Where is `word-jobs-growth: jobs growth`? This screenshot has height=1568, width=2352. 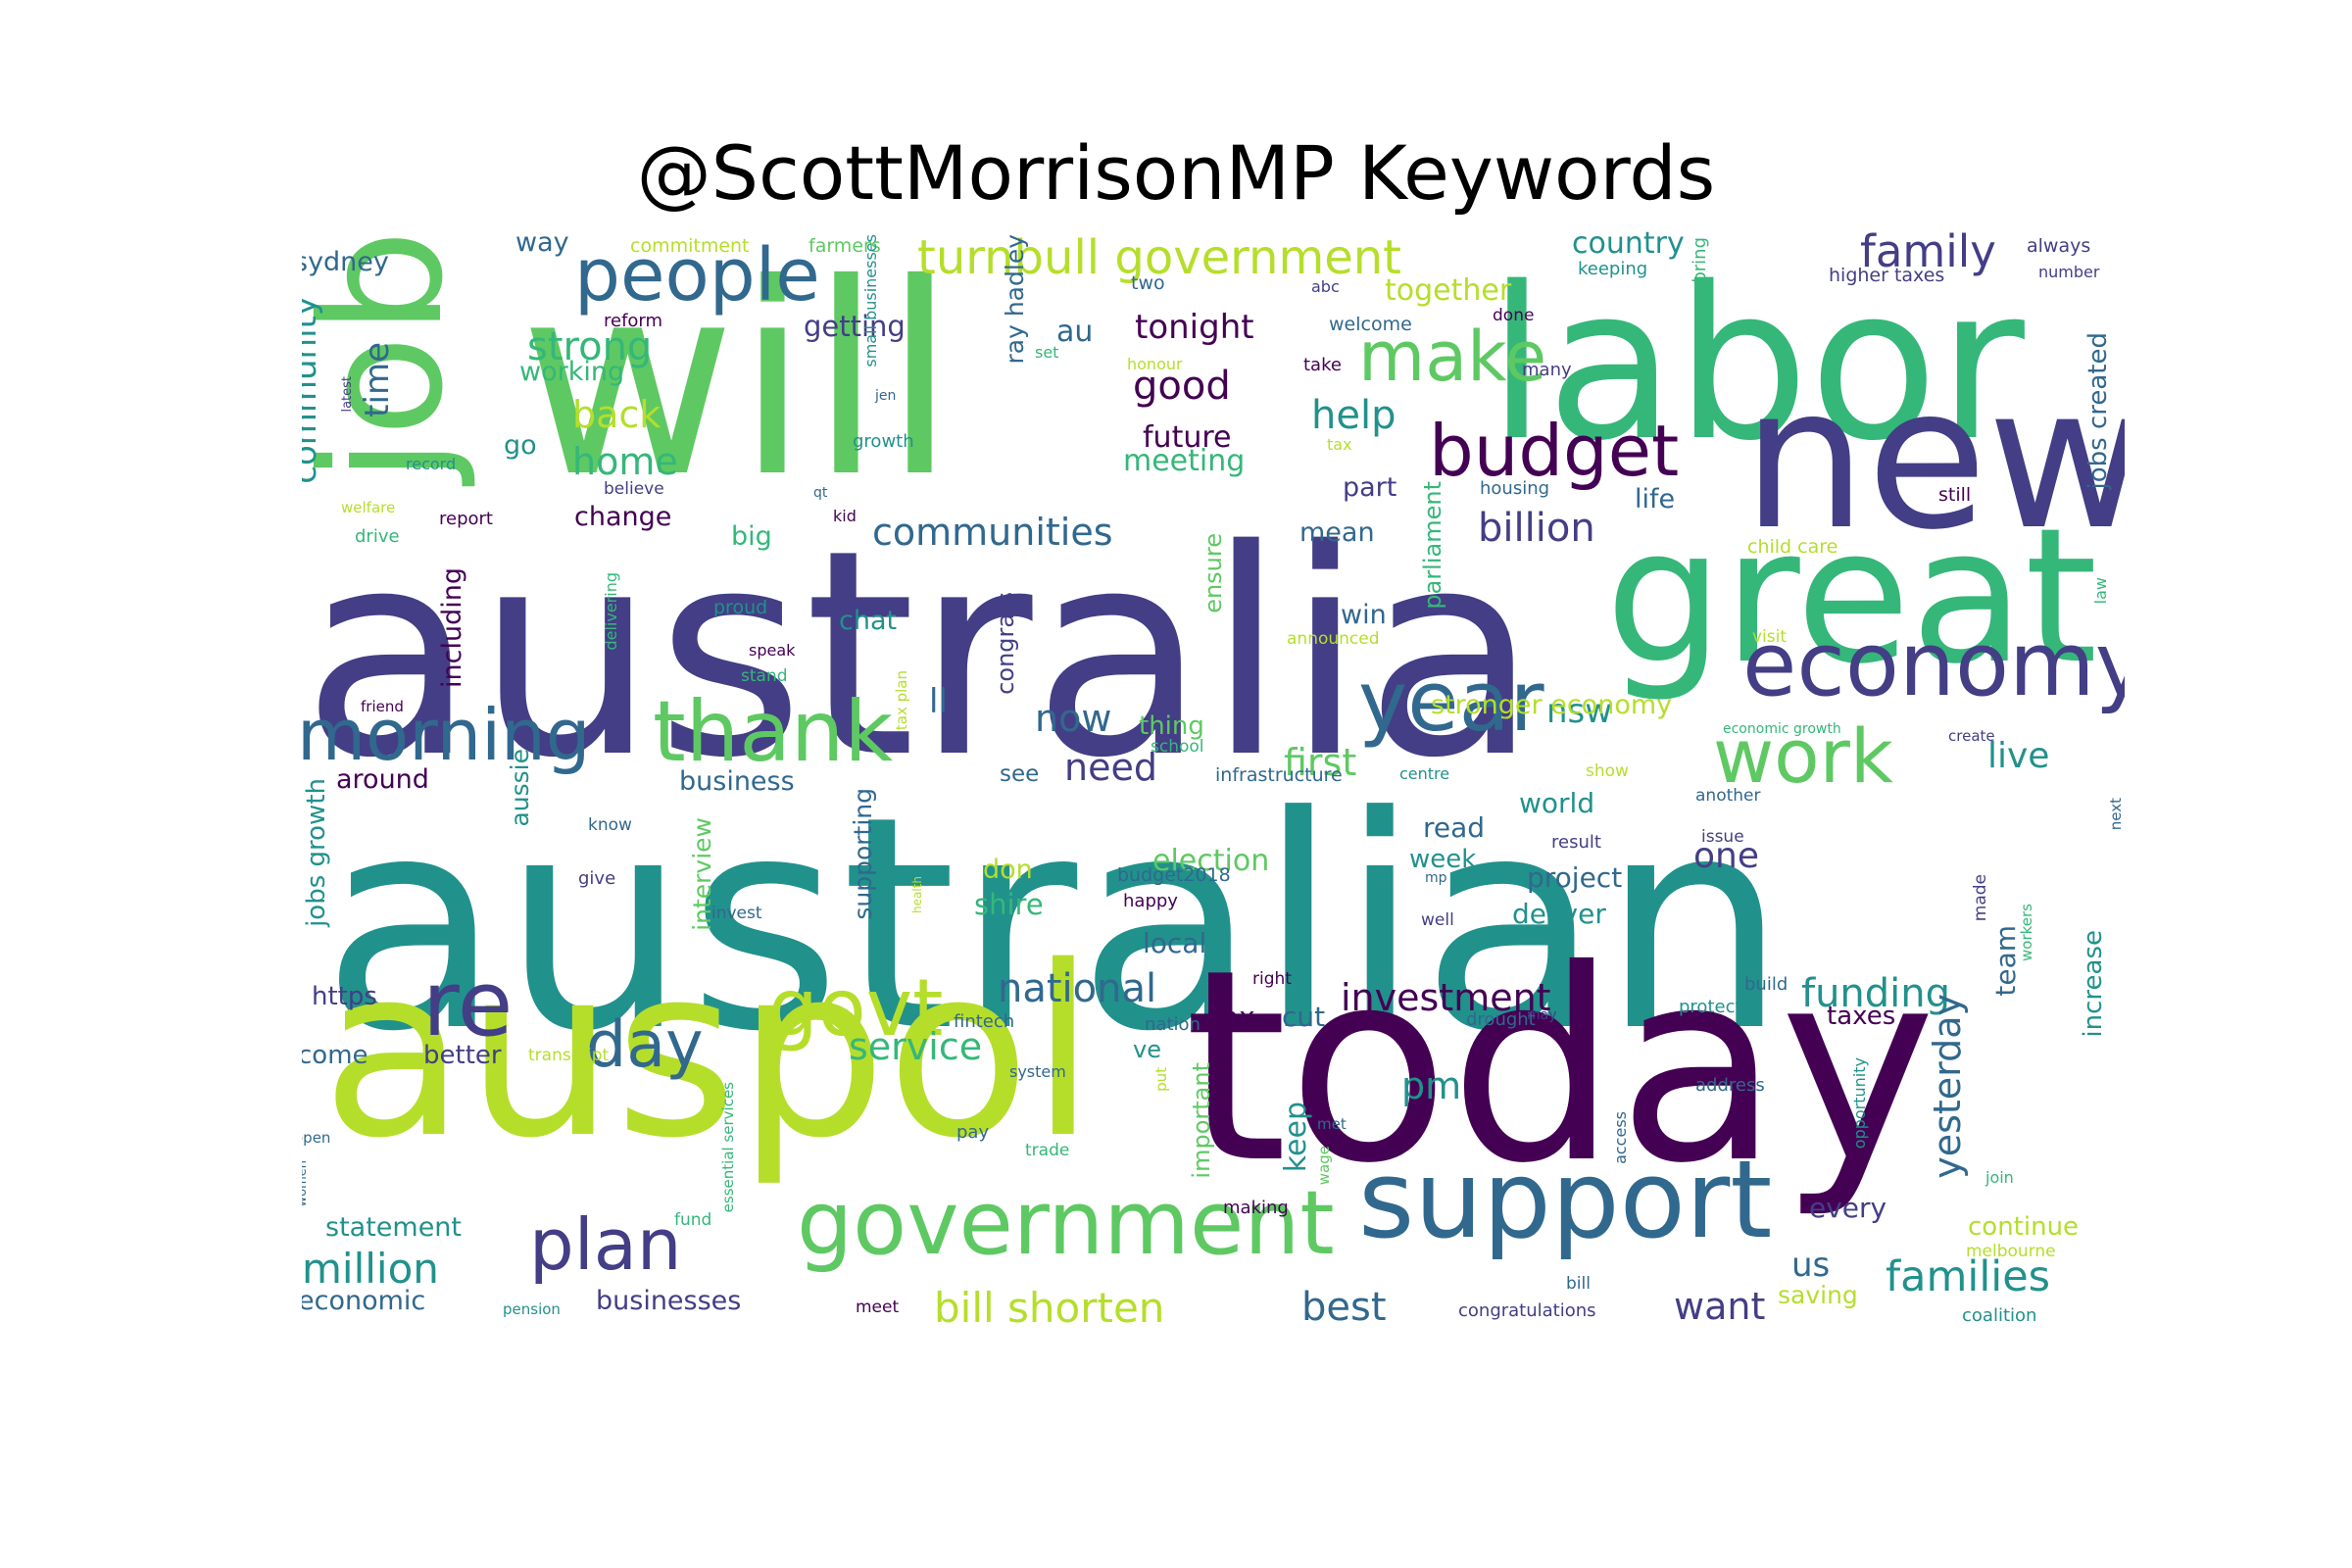 word-jobs-growth: jobs growth is located at coordinates (316, 852).